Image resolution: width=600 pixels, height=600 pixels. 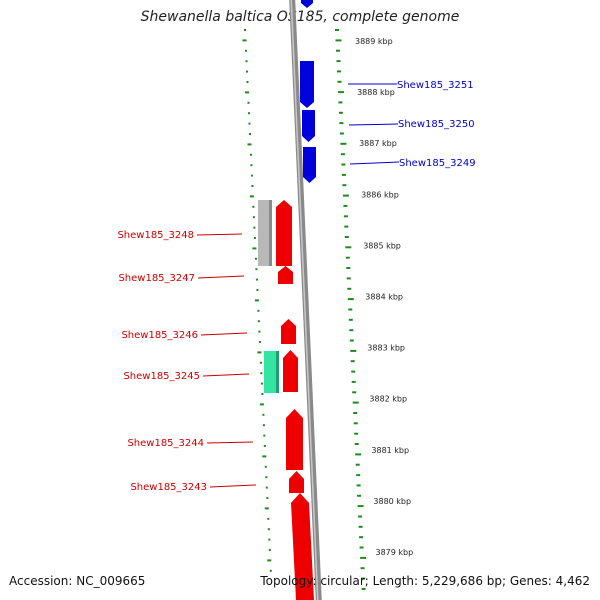 I want to click on gene-label-shew185-3251: Shew185_3251, so click(x=435, y=85).